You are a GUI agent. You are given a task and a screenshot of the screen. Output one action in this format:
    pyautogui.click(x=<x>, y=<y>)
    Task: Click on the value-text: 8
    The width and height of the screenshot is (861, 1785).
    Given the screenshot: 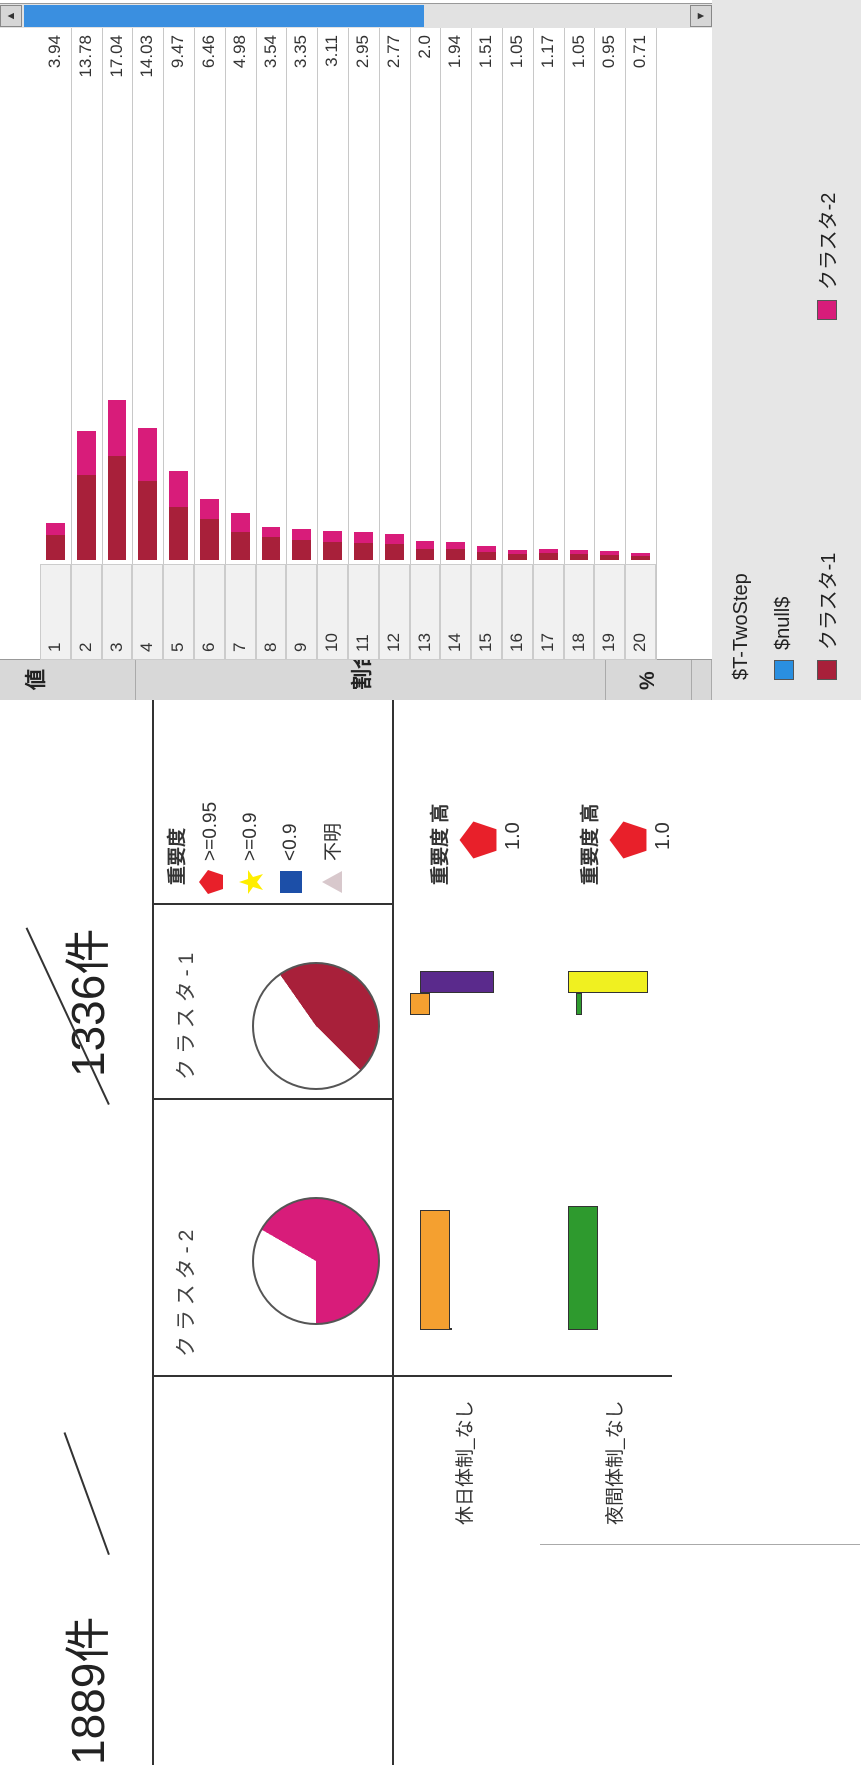 What is the action you would take?
    pyautogui.click(x=270, y=647)
    